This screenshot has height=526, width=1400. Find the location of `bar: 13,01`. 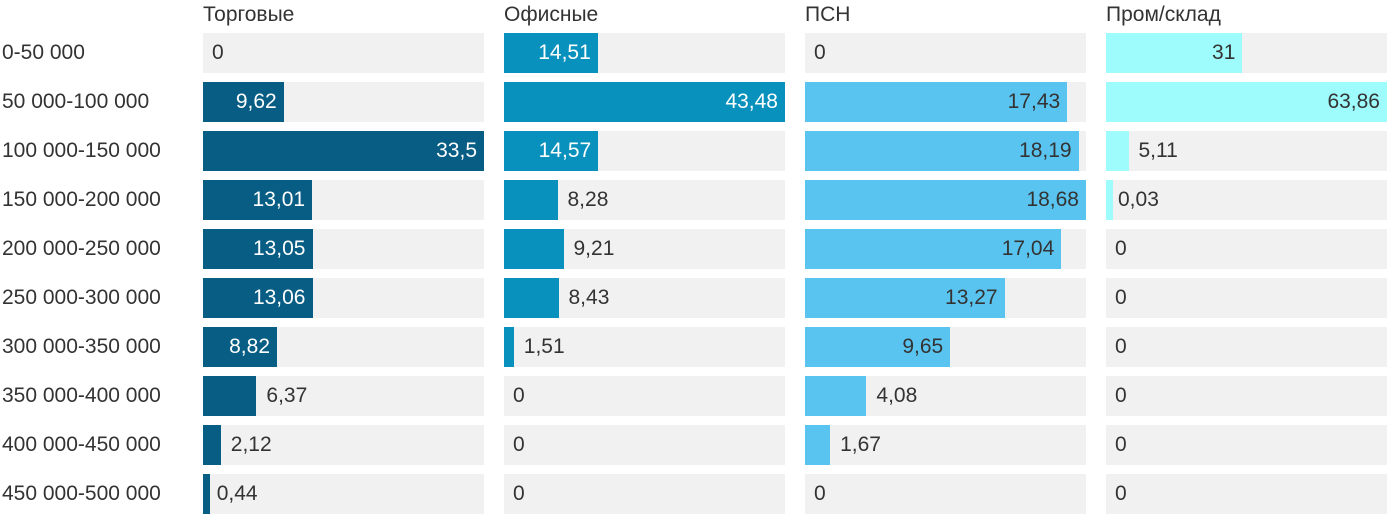

bar: 13,01 is located at coordinates (258, 200).